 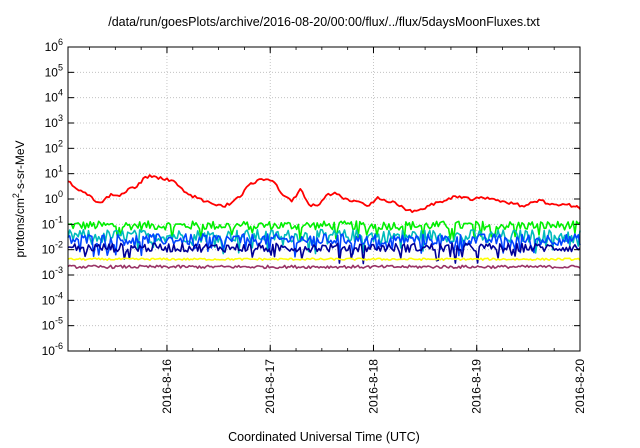 What do you see at coordinates (52, 273) in the screenshot?
I see `y-tick-label: 10⁻³` at bounding box center [52, 273].